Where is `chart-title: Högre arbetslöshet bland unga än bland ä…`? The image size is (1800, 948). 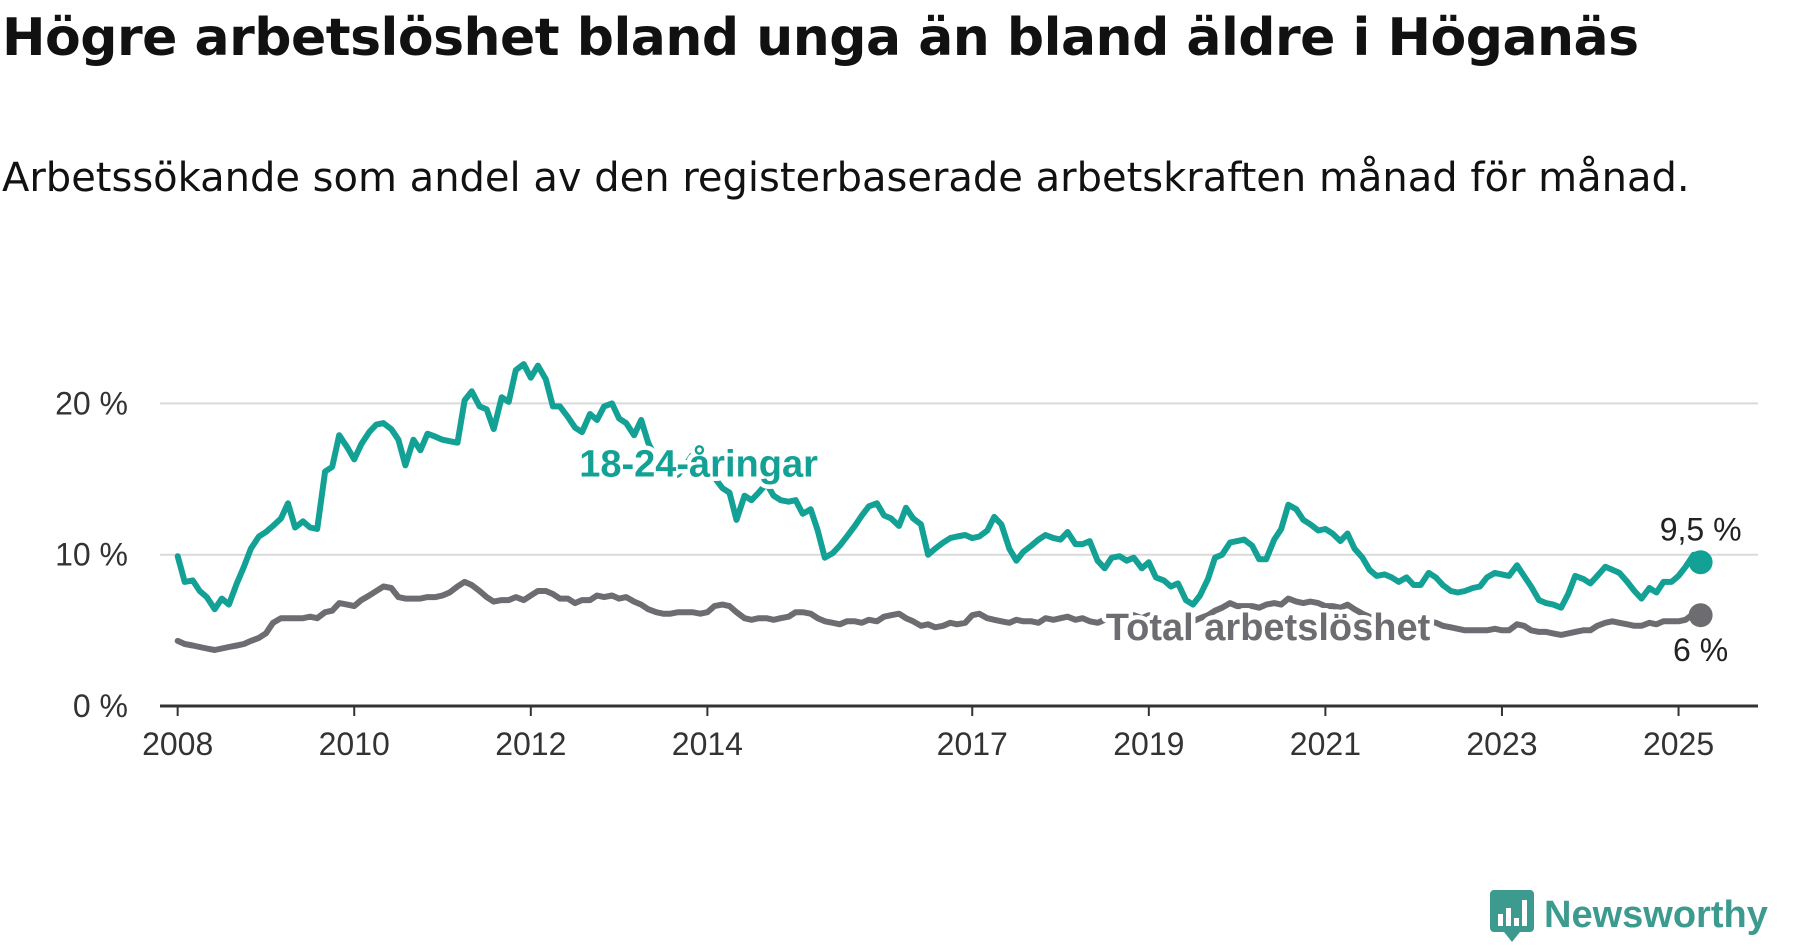 chart-title: Högre arbetslöshet bland unga än bland ä… is located at coordinates (820, 38).